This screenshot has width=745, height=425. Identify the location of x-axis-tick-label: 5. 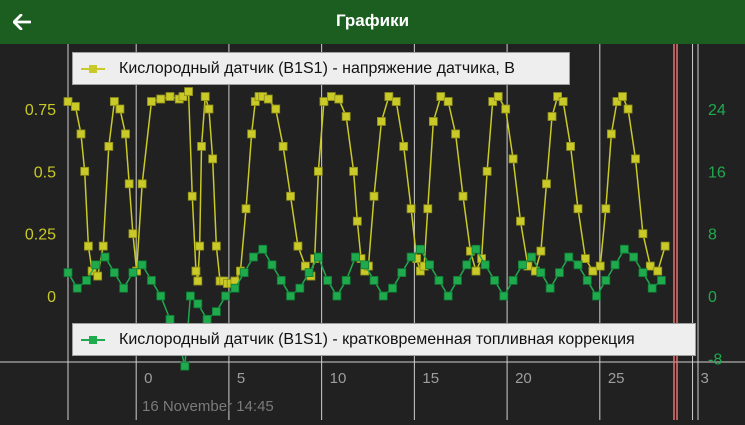
(241, 378).